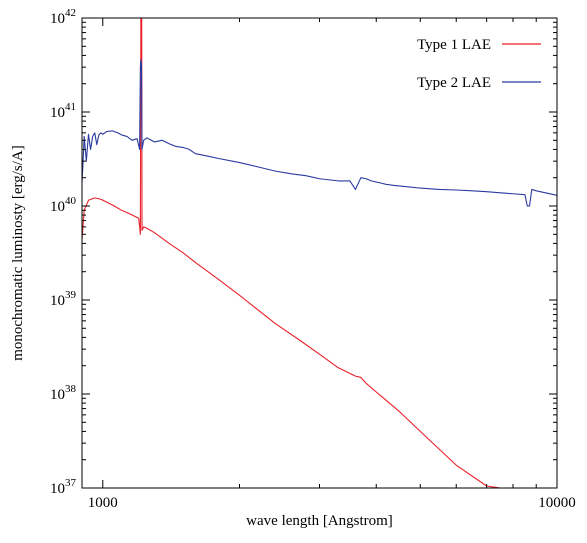  I want to click on y-tick-label: 1042, so click(63, 17).